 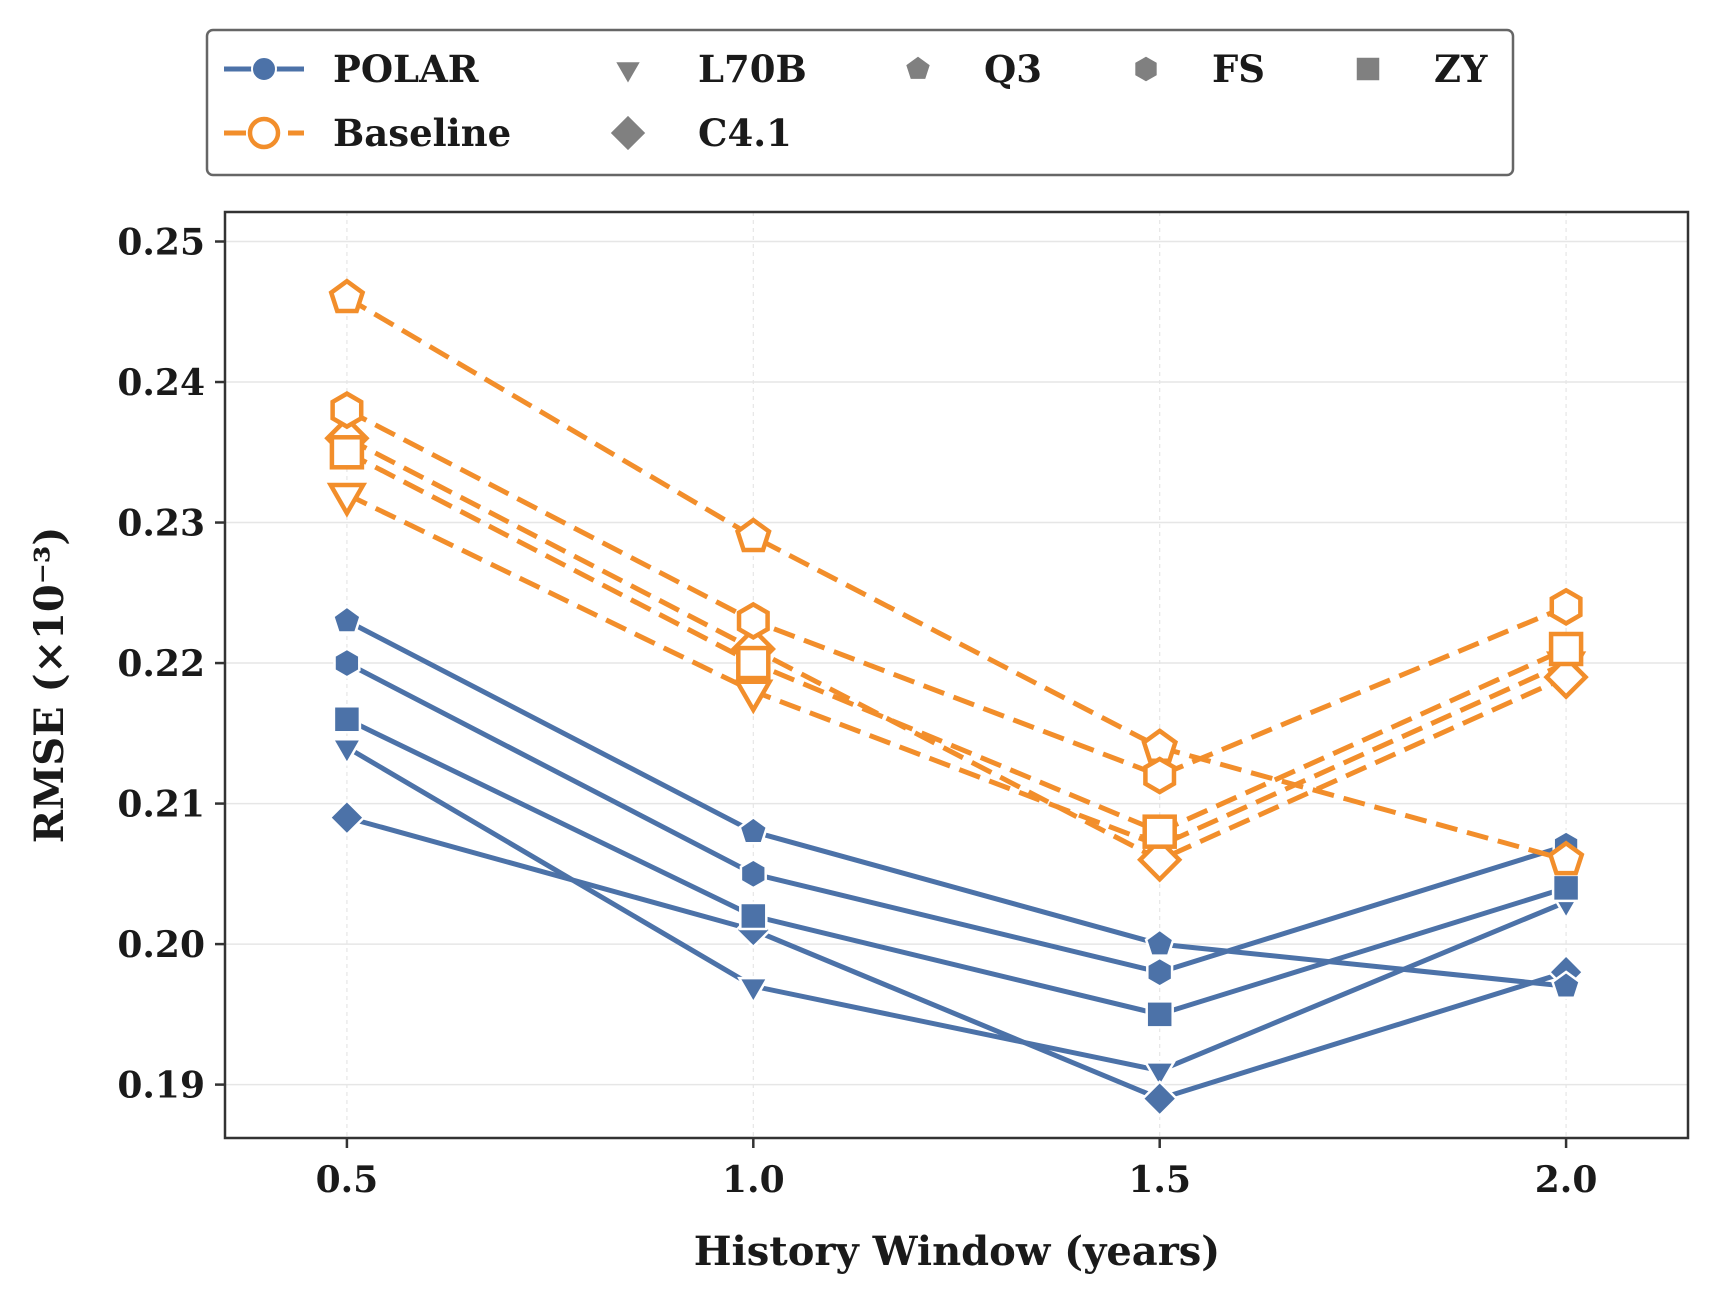 I want to click on legend-marker-baseline, so click(x=264, y=133).